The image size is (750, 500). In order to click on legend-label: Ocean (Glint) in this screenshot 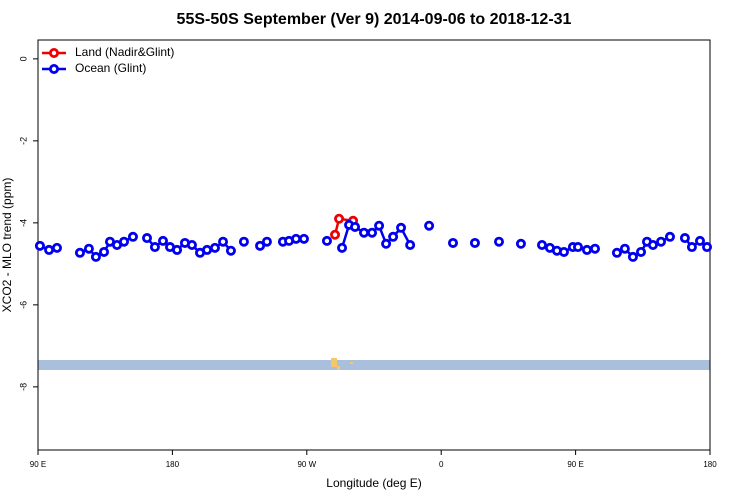, I will do `click(110, 68)`.